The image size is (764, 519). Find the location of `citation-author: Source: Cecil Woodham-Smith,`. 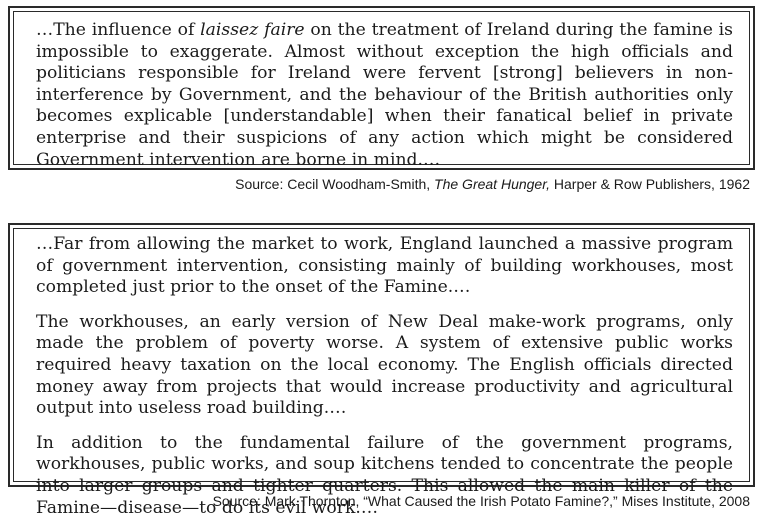

citation-author: Source: Cecil Woodham-Smith, is located at coordinates (335, 184).